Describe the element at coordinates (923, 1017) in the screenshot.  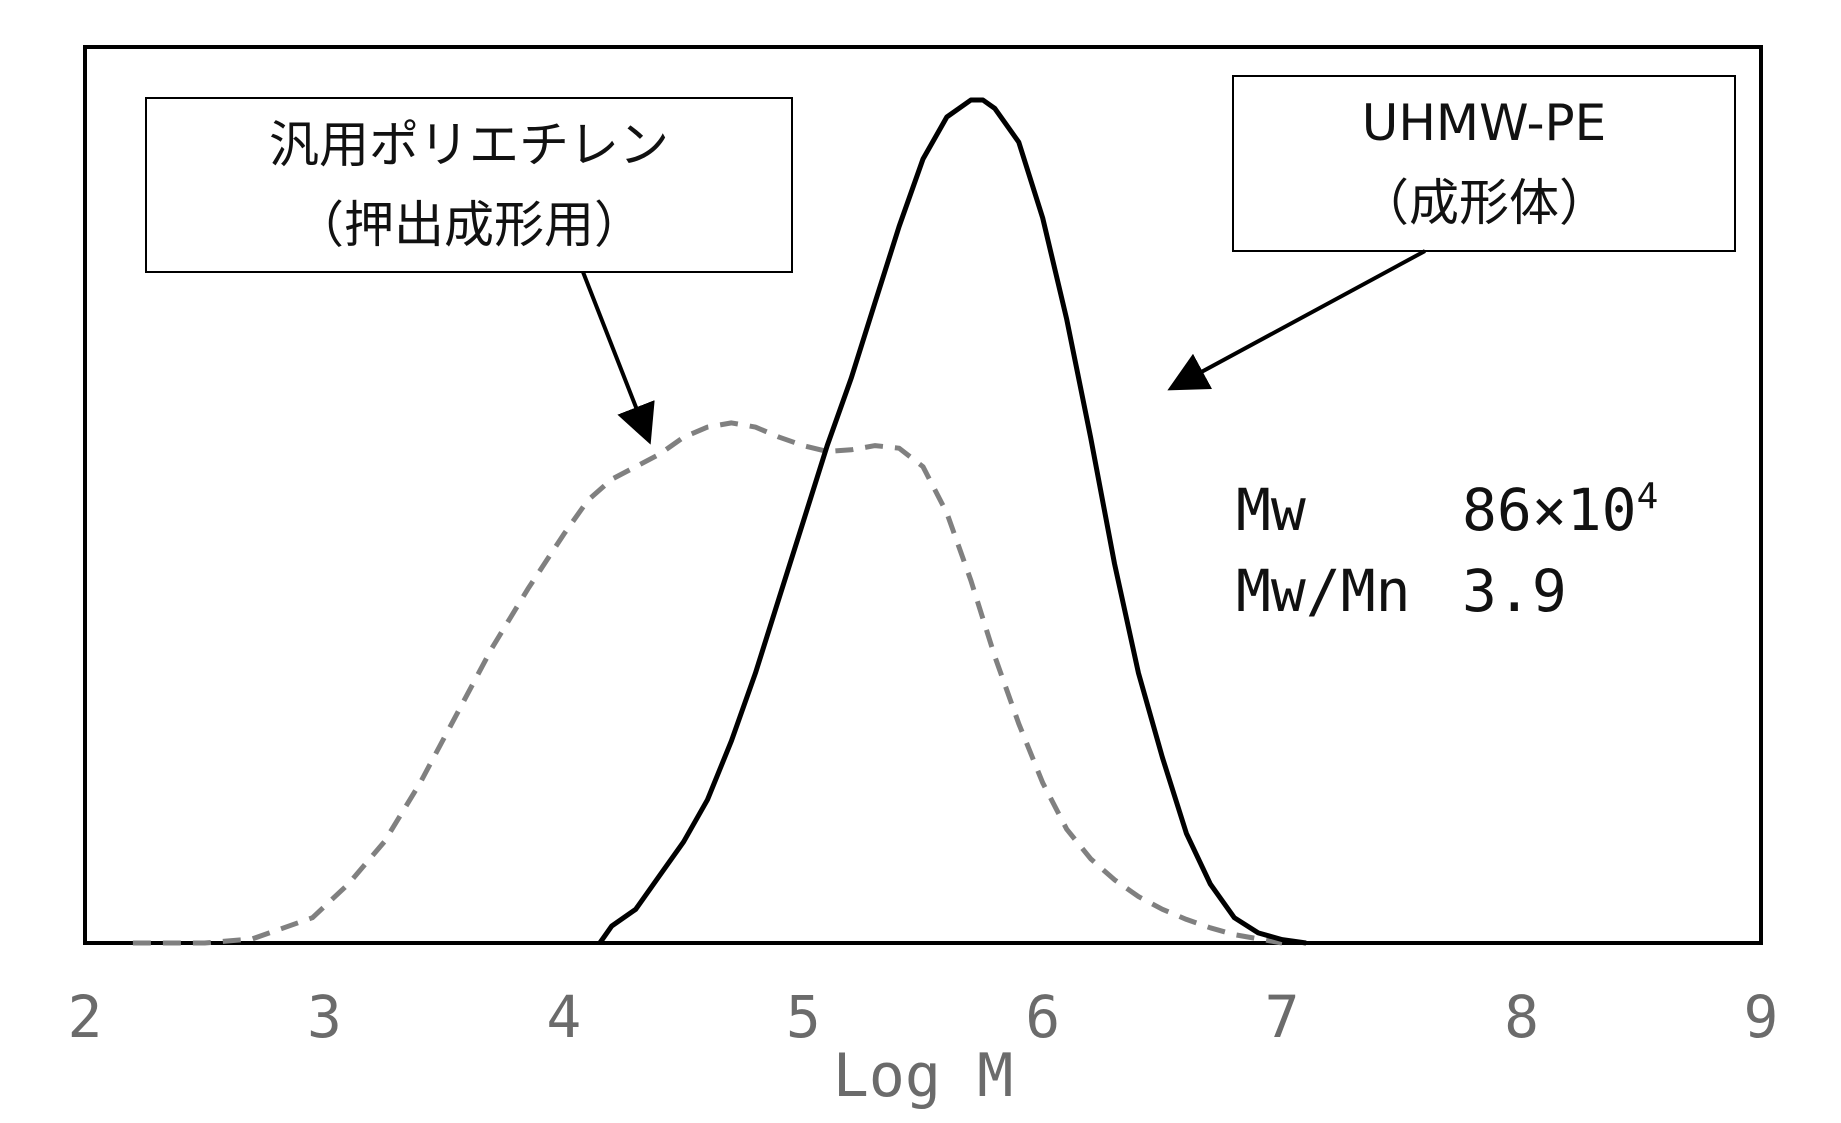
I see `x-tick-labels: 2 3 4 5 6 7 8 9` at that location.